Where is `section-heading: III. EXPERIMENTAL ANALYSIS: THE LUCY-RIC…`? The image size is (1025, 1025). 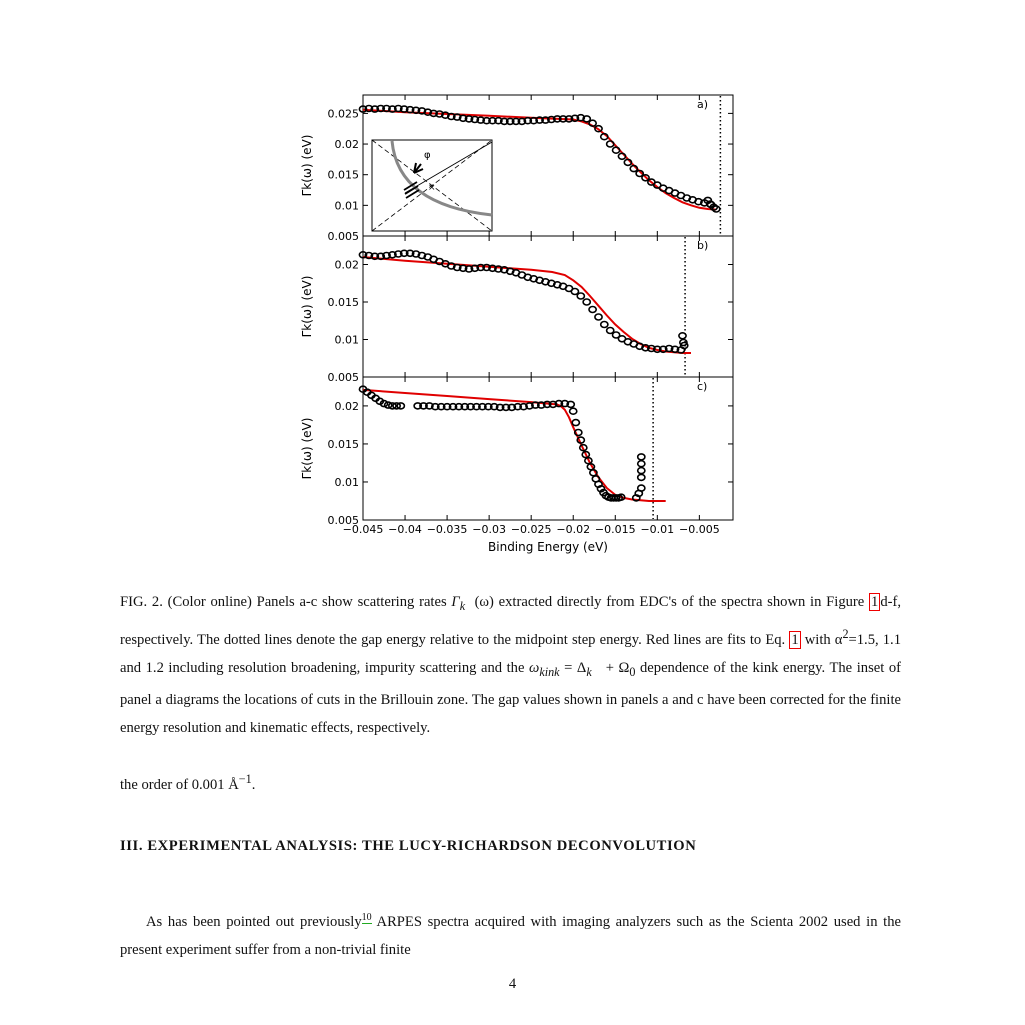
section-heading: III. EXPERIMENTAL ANALYSIS: THE LUCY-RIC… is located at coordinates (408, 846).